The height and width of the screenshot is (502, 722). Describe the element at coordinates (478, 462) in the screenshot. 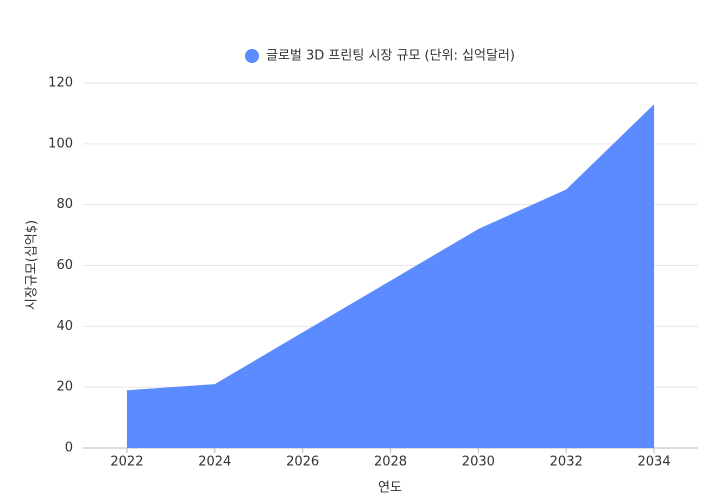

I see `x-tick-label: 2030` at that location.